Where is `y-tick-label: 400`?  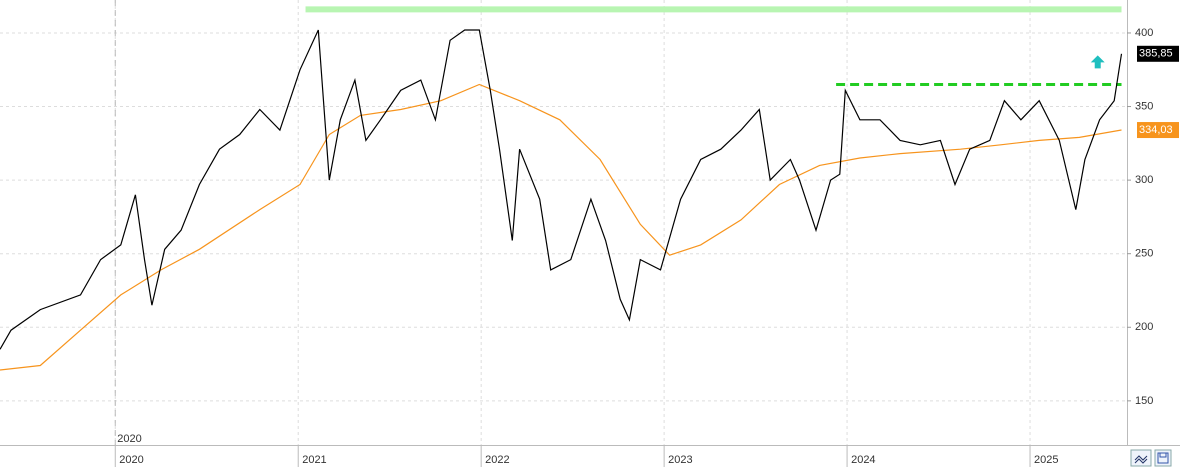
y-tick-label: 400 is located at coordinates (1144, 33).